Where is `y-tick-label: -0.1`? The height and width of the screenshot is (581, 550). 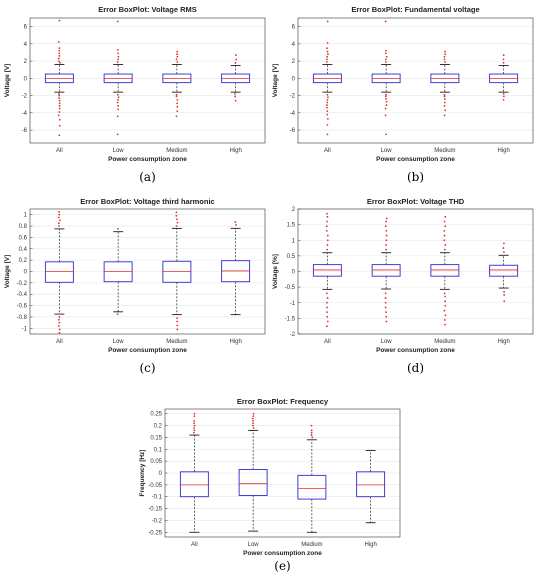 y-tick-label: -0.1 is located at coordinates (157, 498).